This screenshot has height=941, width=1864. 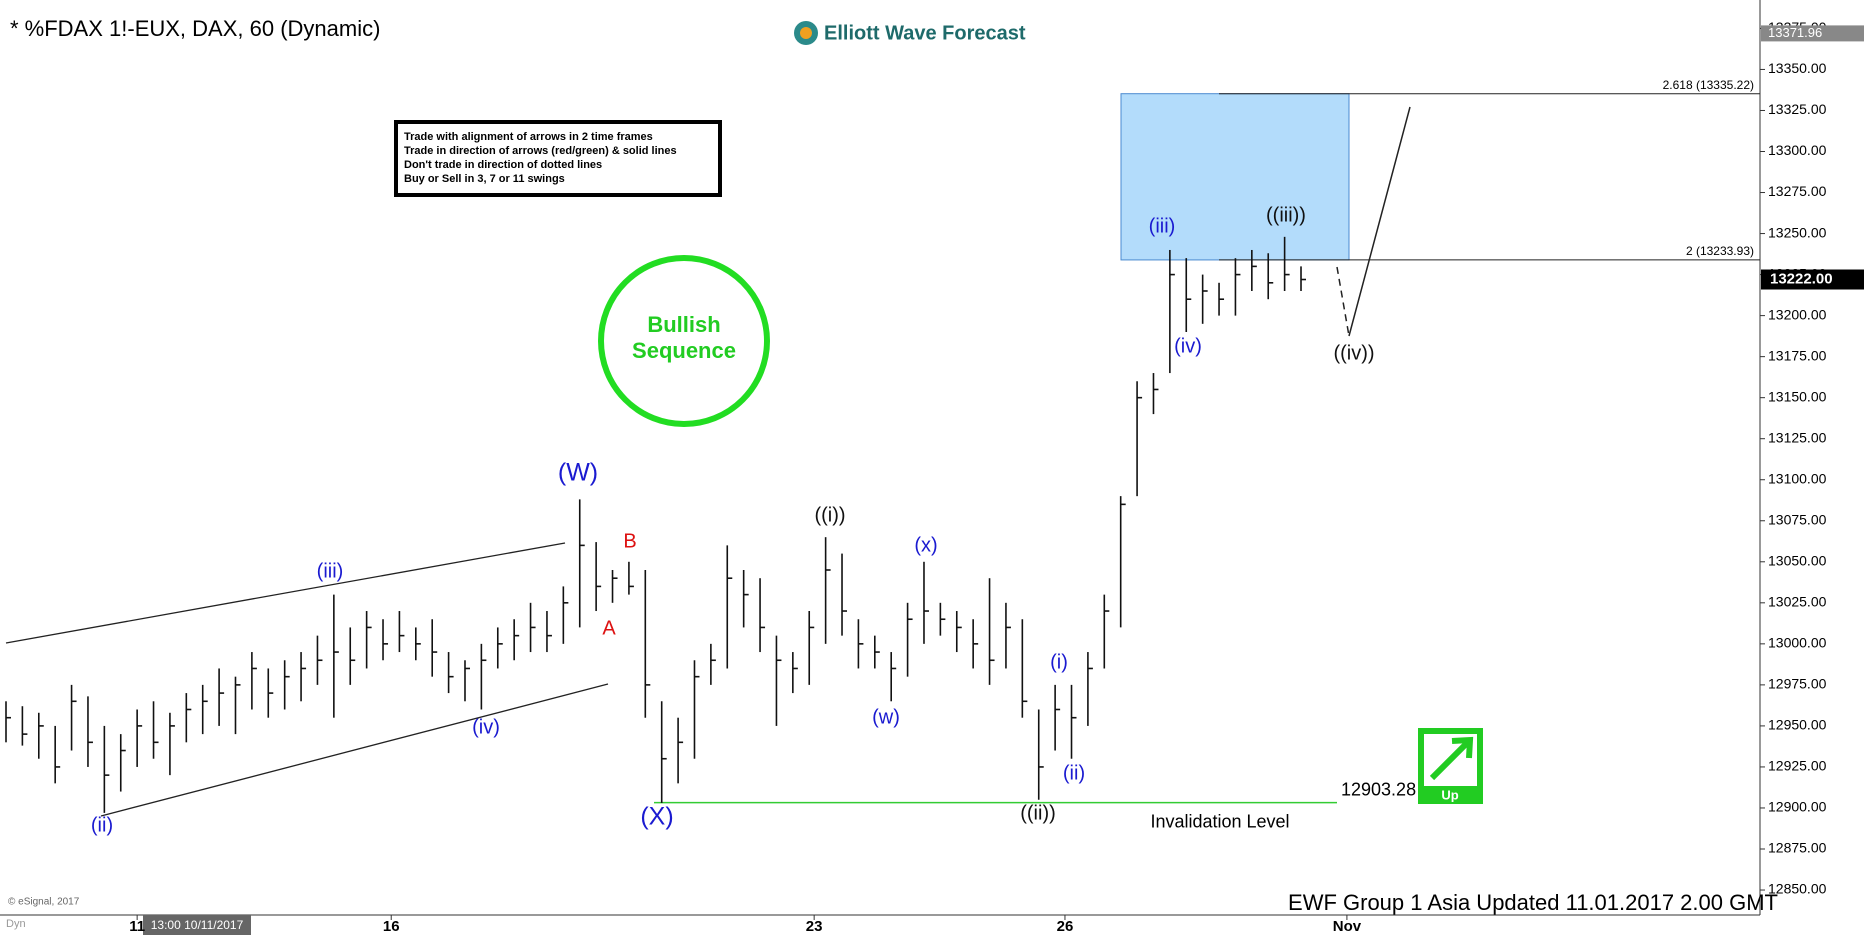 What do you see at coordinates (1795, 32) in the screenshot?
I see `session-high-label: 13371.96` at bounding box center [1795, 32].